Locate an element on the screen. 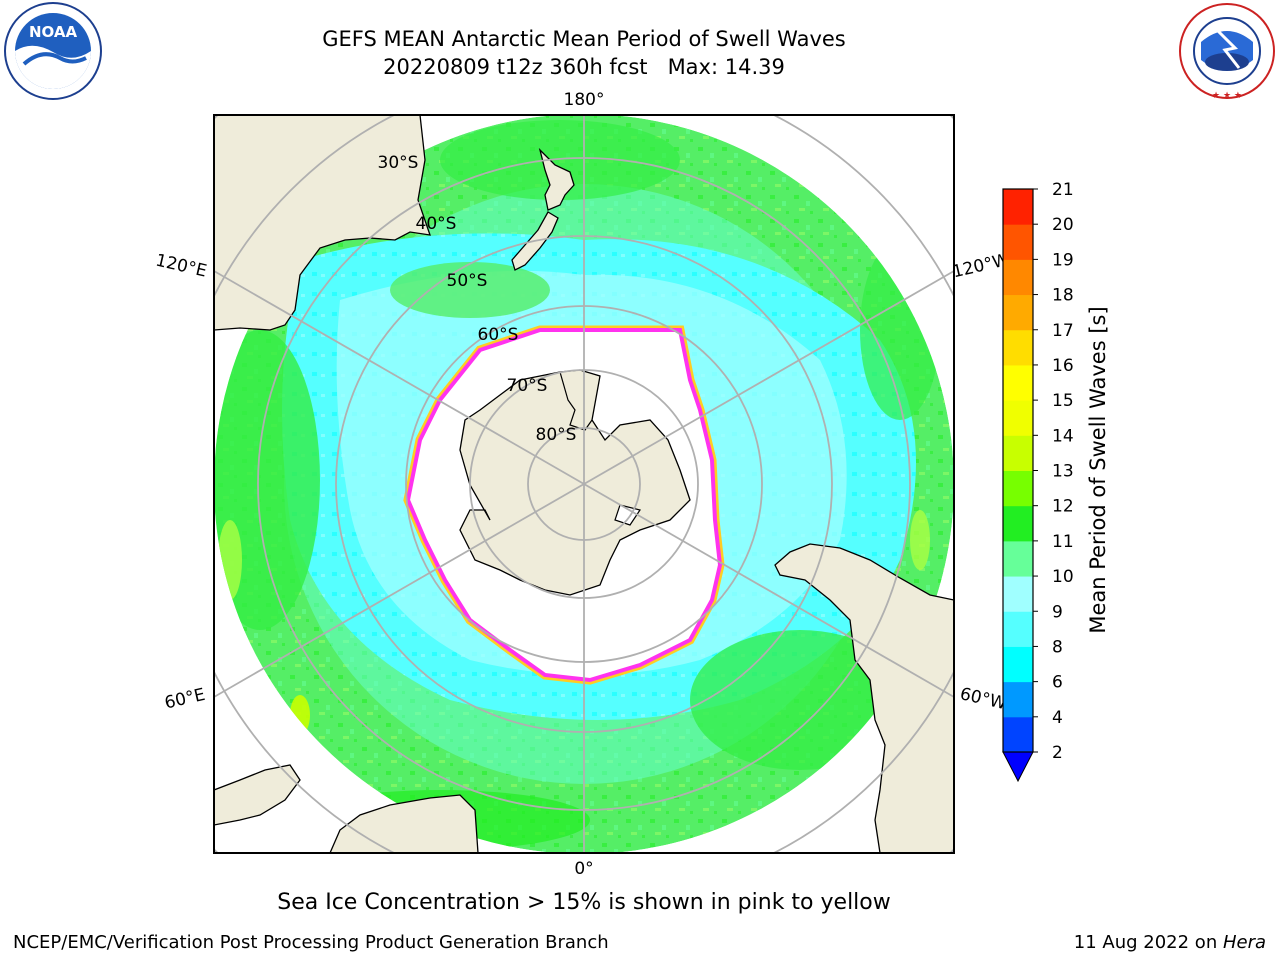 This screenshot has height=960, width=1280. noaa-logo-text: NOAA is located at coordinates (53, 32).